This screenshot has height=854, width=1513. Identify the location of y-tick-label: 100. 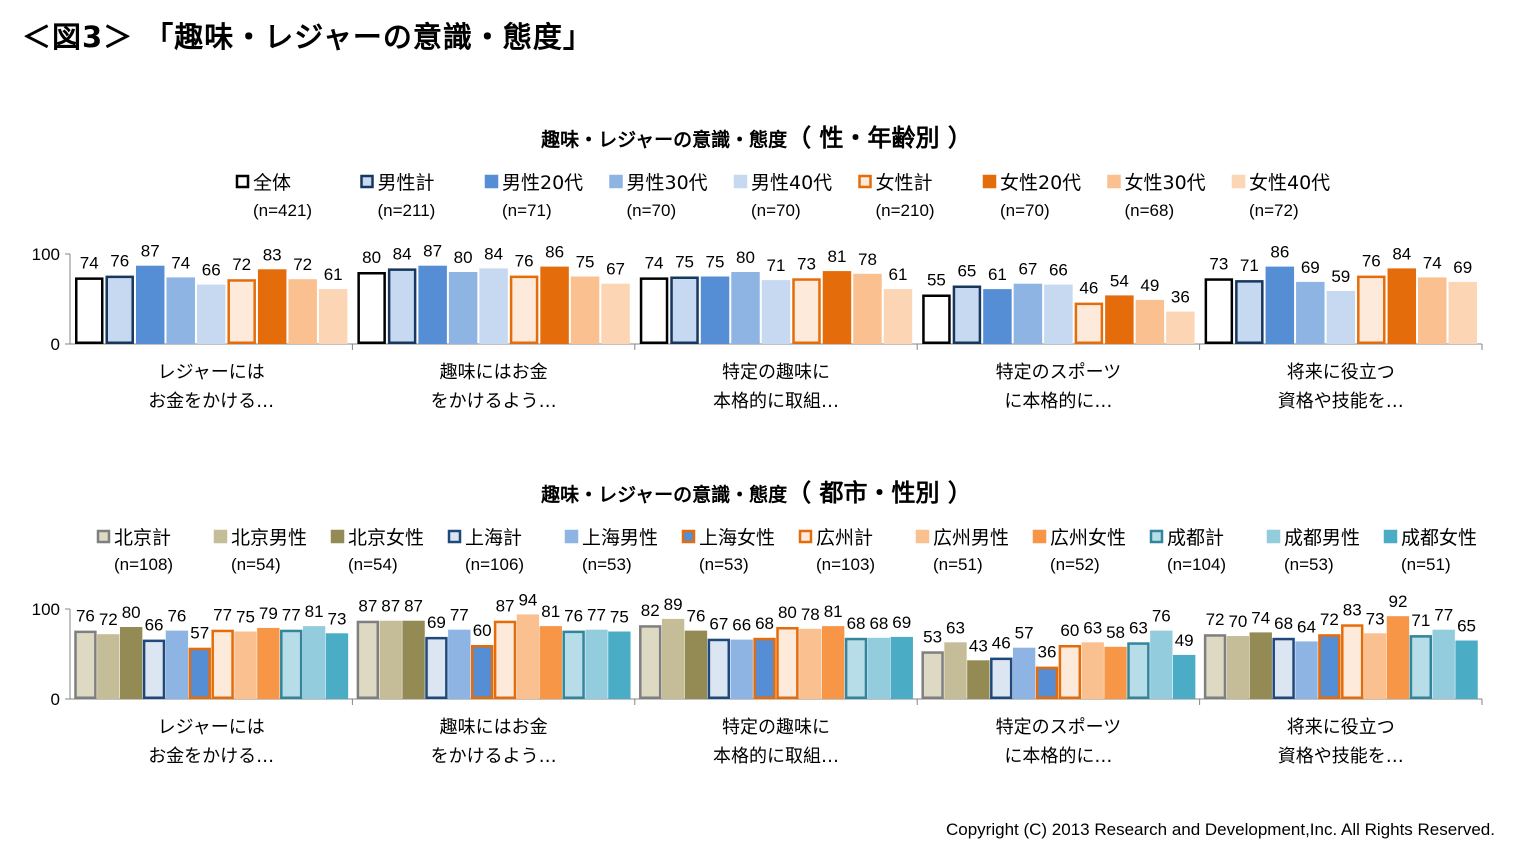
(46, 609).